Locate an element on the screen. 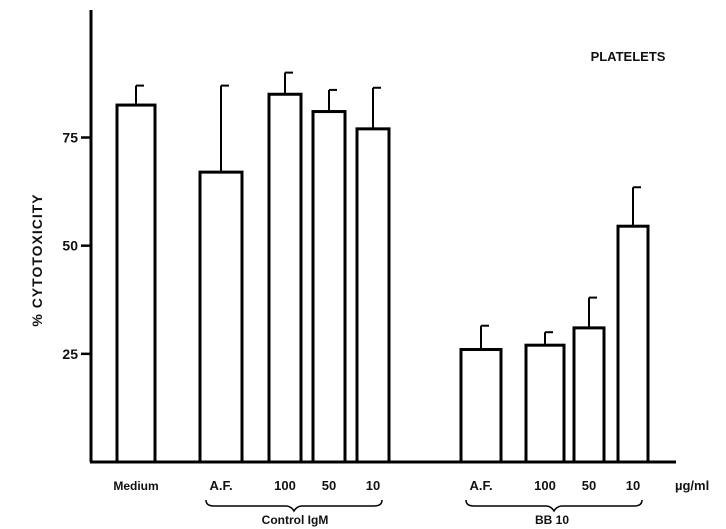 This screenshot has height=529, width=726. group-label-control-igm: Control IgM is located at coordinates (295, 520).